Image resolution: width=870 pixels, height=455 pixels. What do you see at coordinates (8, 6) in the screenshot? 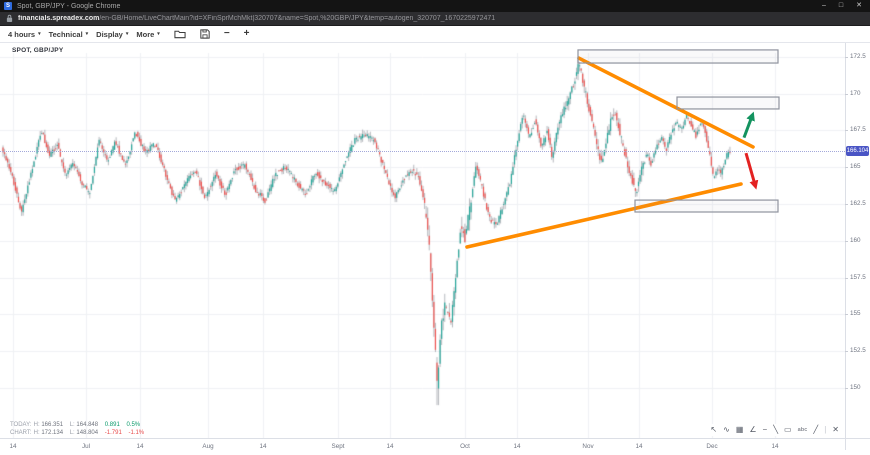
I see `site-favicon: S` at bounding box center [8, 6].